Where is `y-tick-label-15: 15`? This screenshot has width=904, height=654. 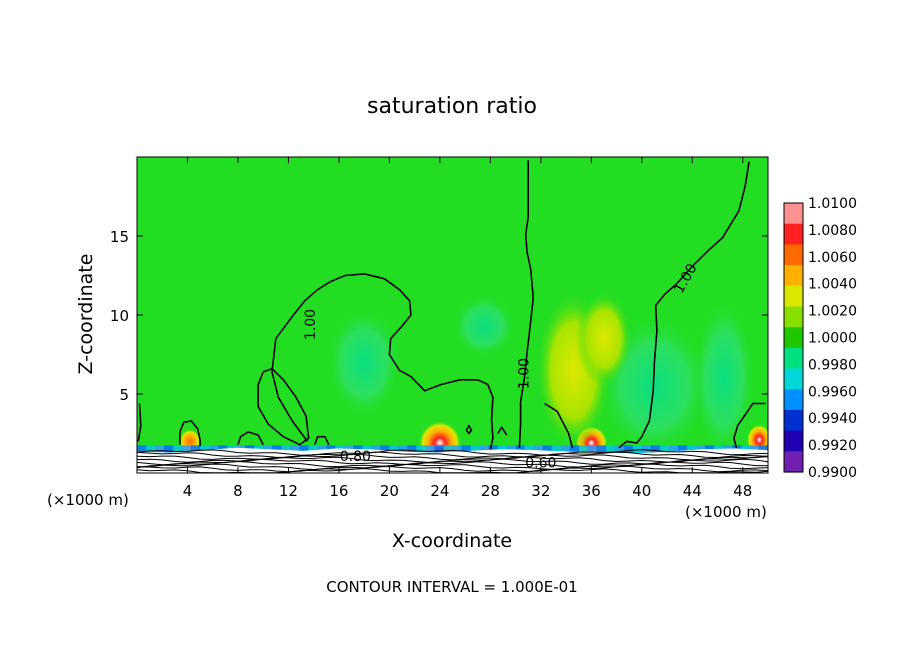
y-tick-label-15: 15 is located at coordinates (119, 237).